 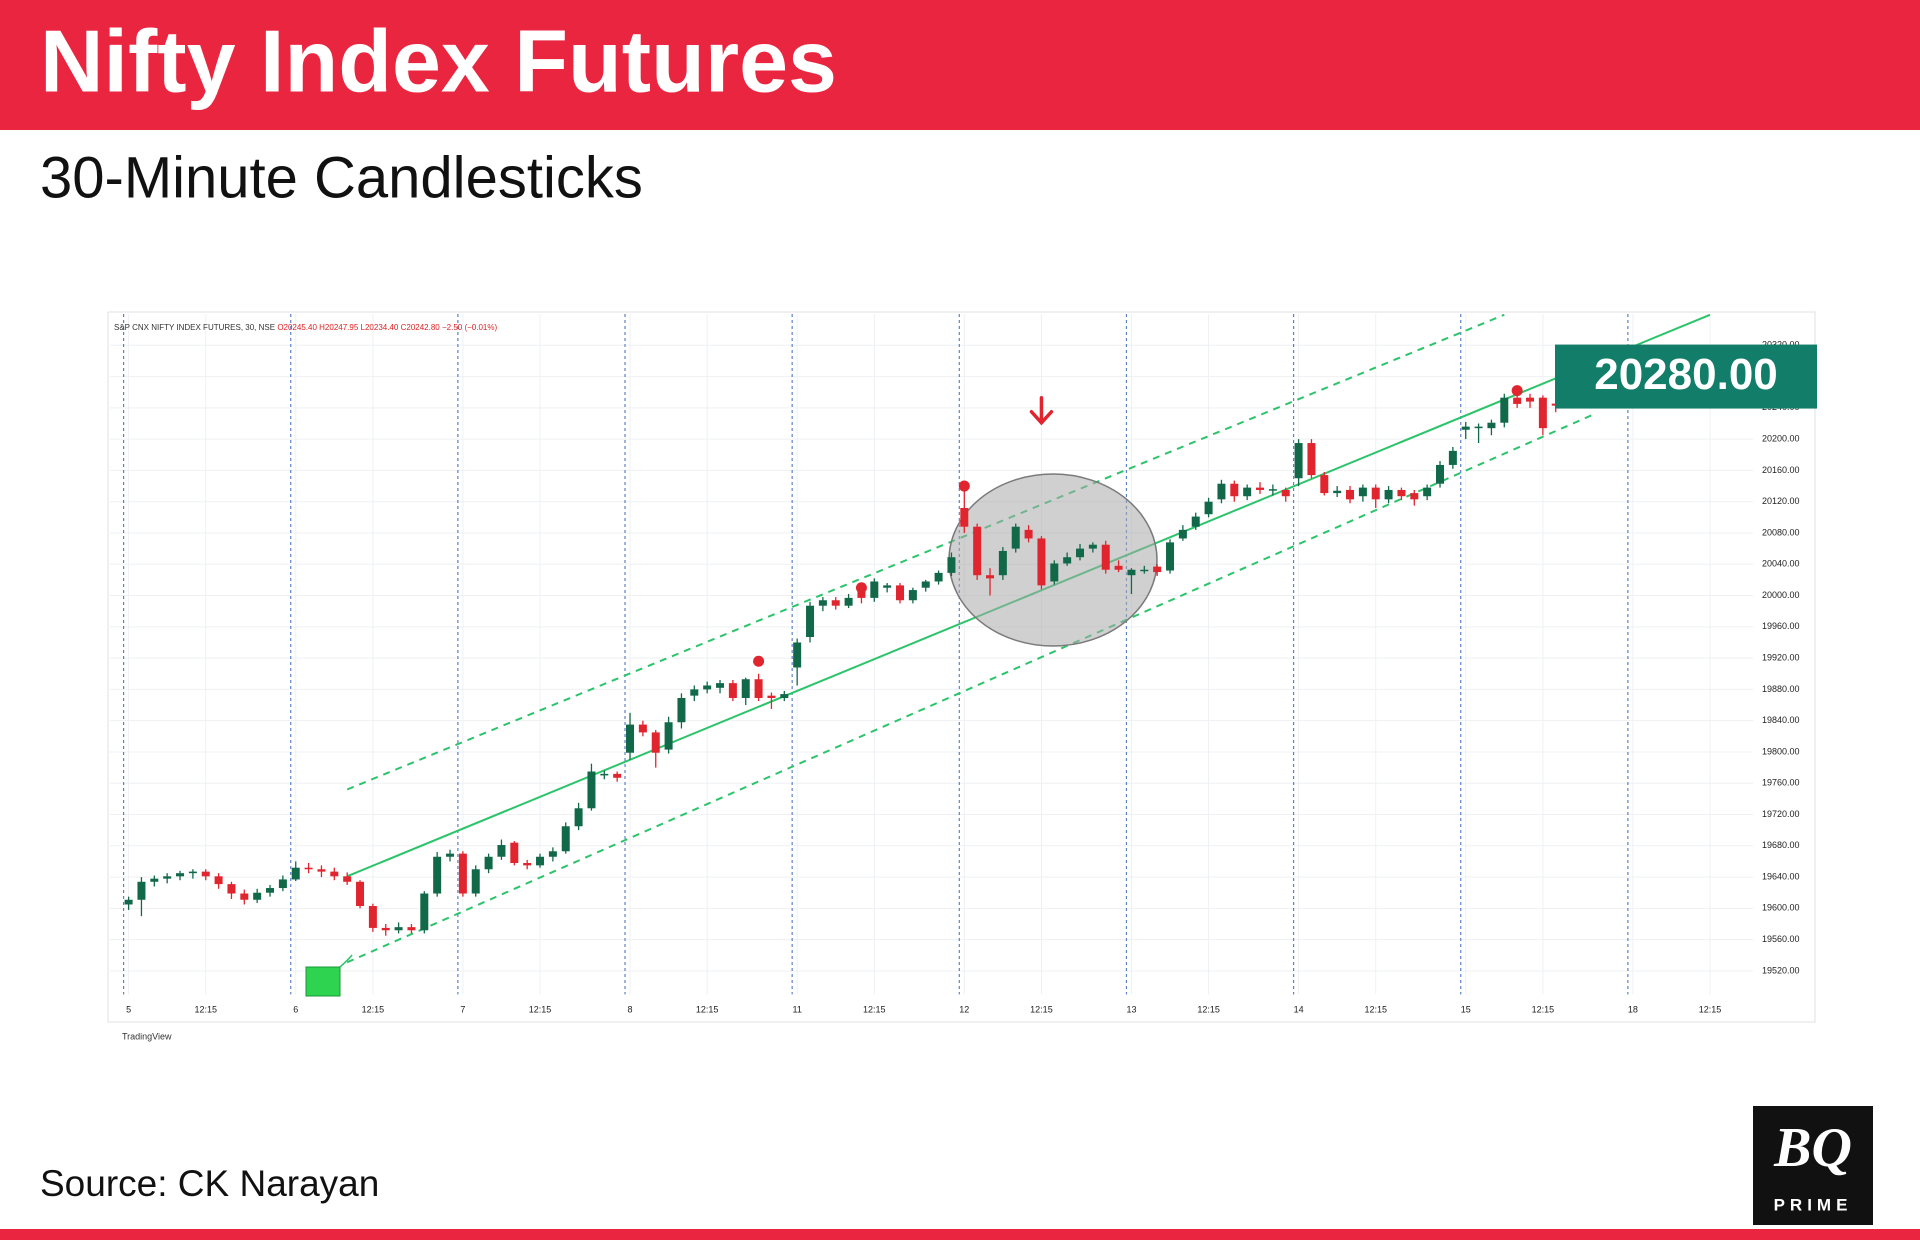 I want to click on y-tick-label: 20080.00, so click(x=1781, y=532).